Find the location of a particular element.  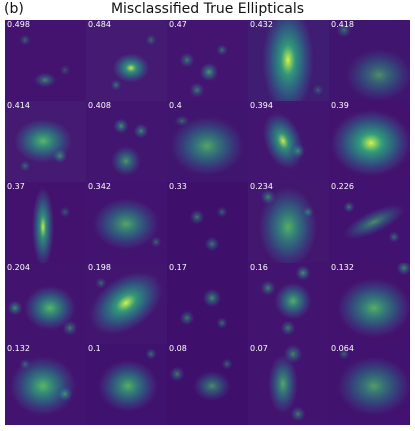

score-label: 0.064 is located at coordinates (342, 348).